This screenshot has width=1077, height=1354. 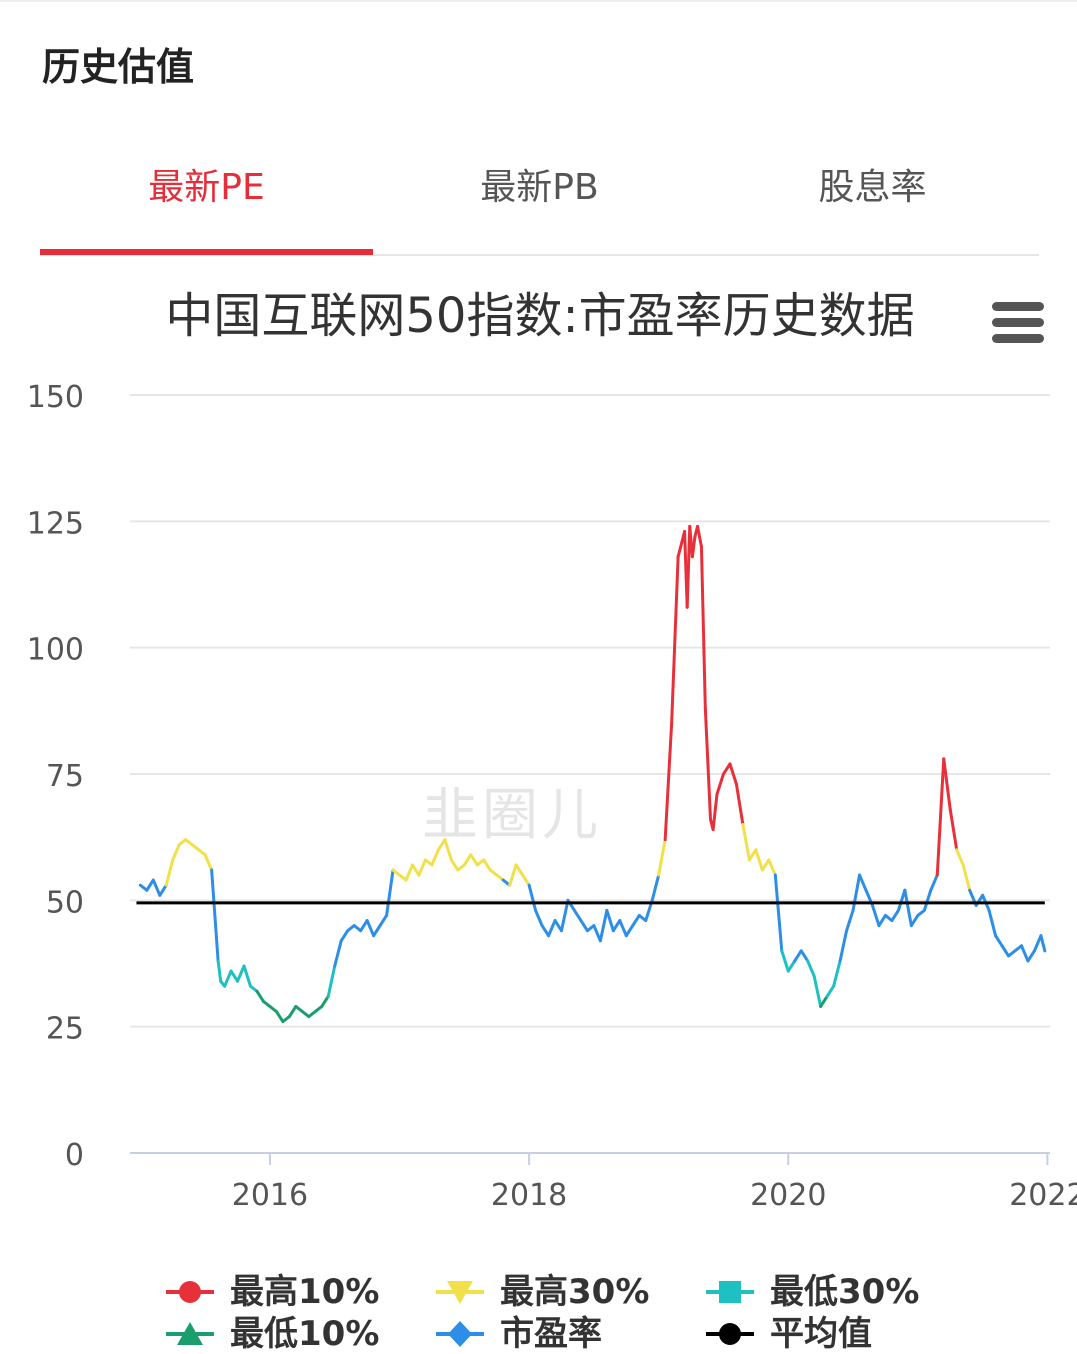 I want to click on legend-label: 最低30%, so click(x=845, y=1292).